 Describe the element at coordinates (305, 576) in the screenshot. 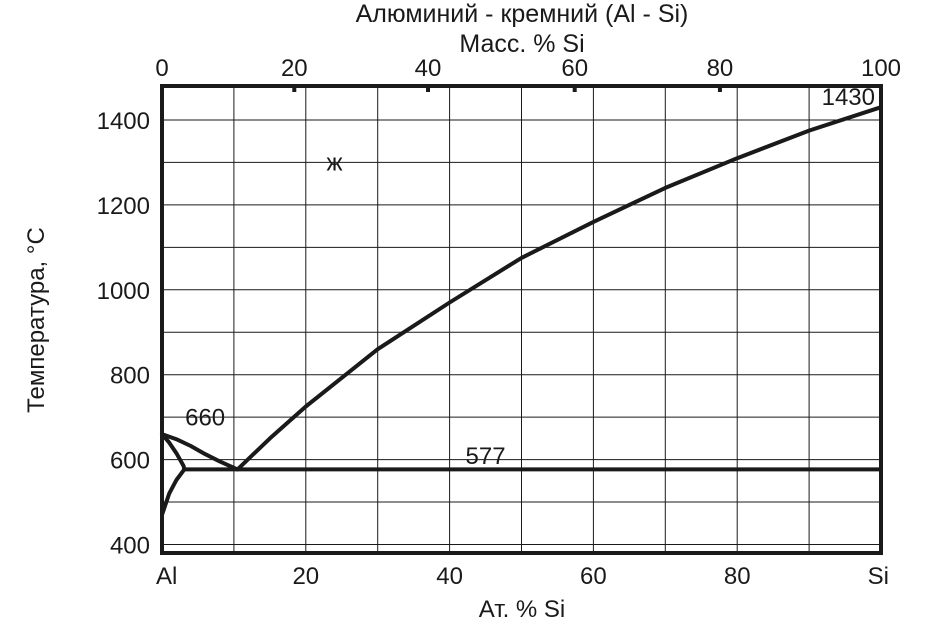

I see `x-tick-label: 20` at that location.